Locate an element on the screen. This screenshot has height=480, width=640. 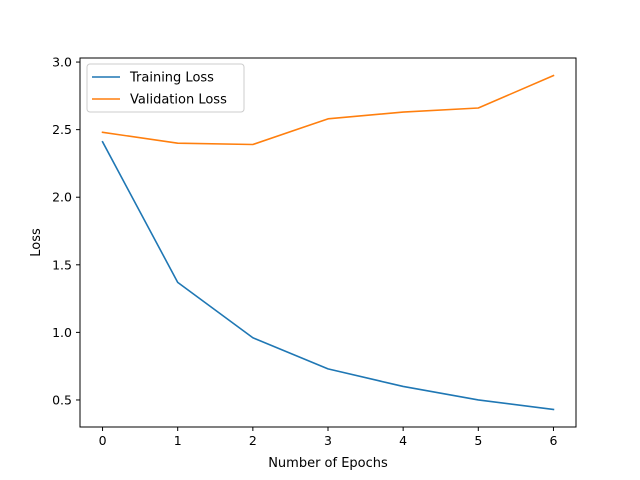
x-tick-label: 0 is located at coordinates (103, 440).